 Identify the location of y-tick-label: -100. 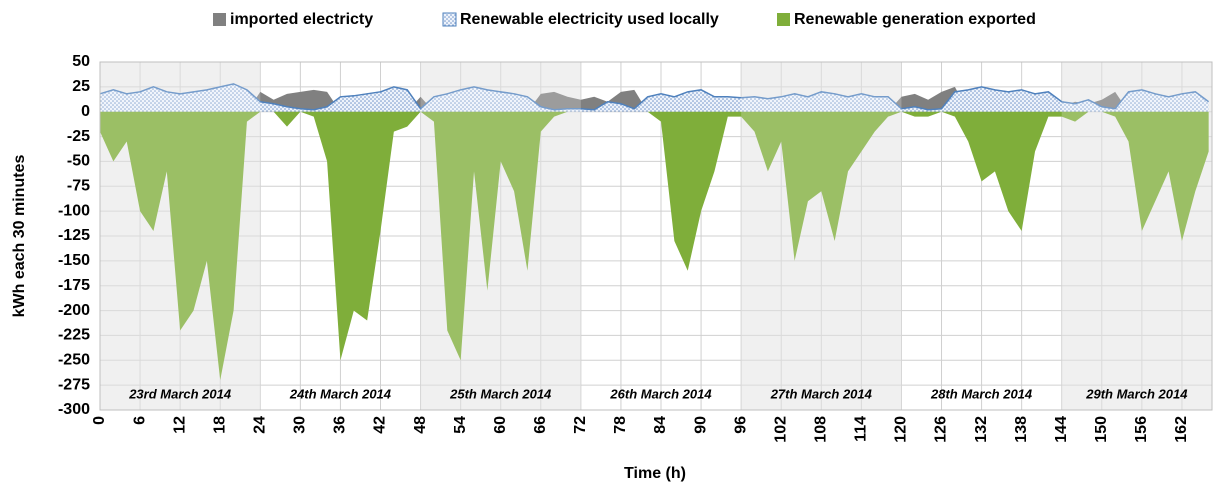
(74, 210).